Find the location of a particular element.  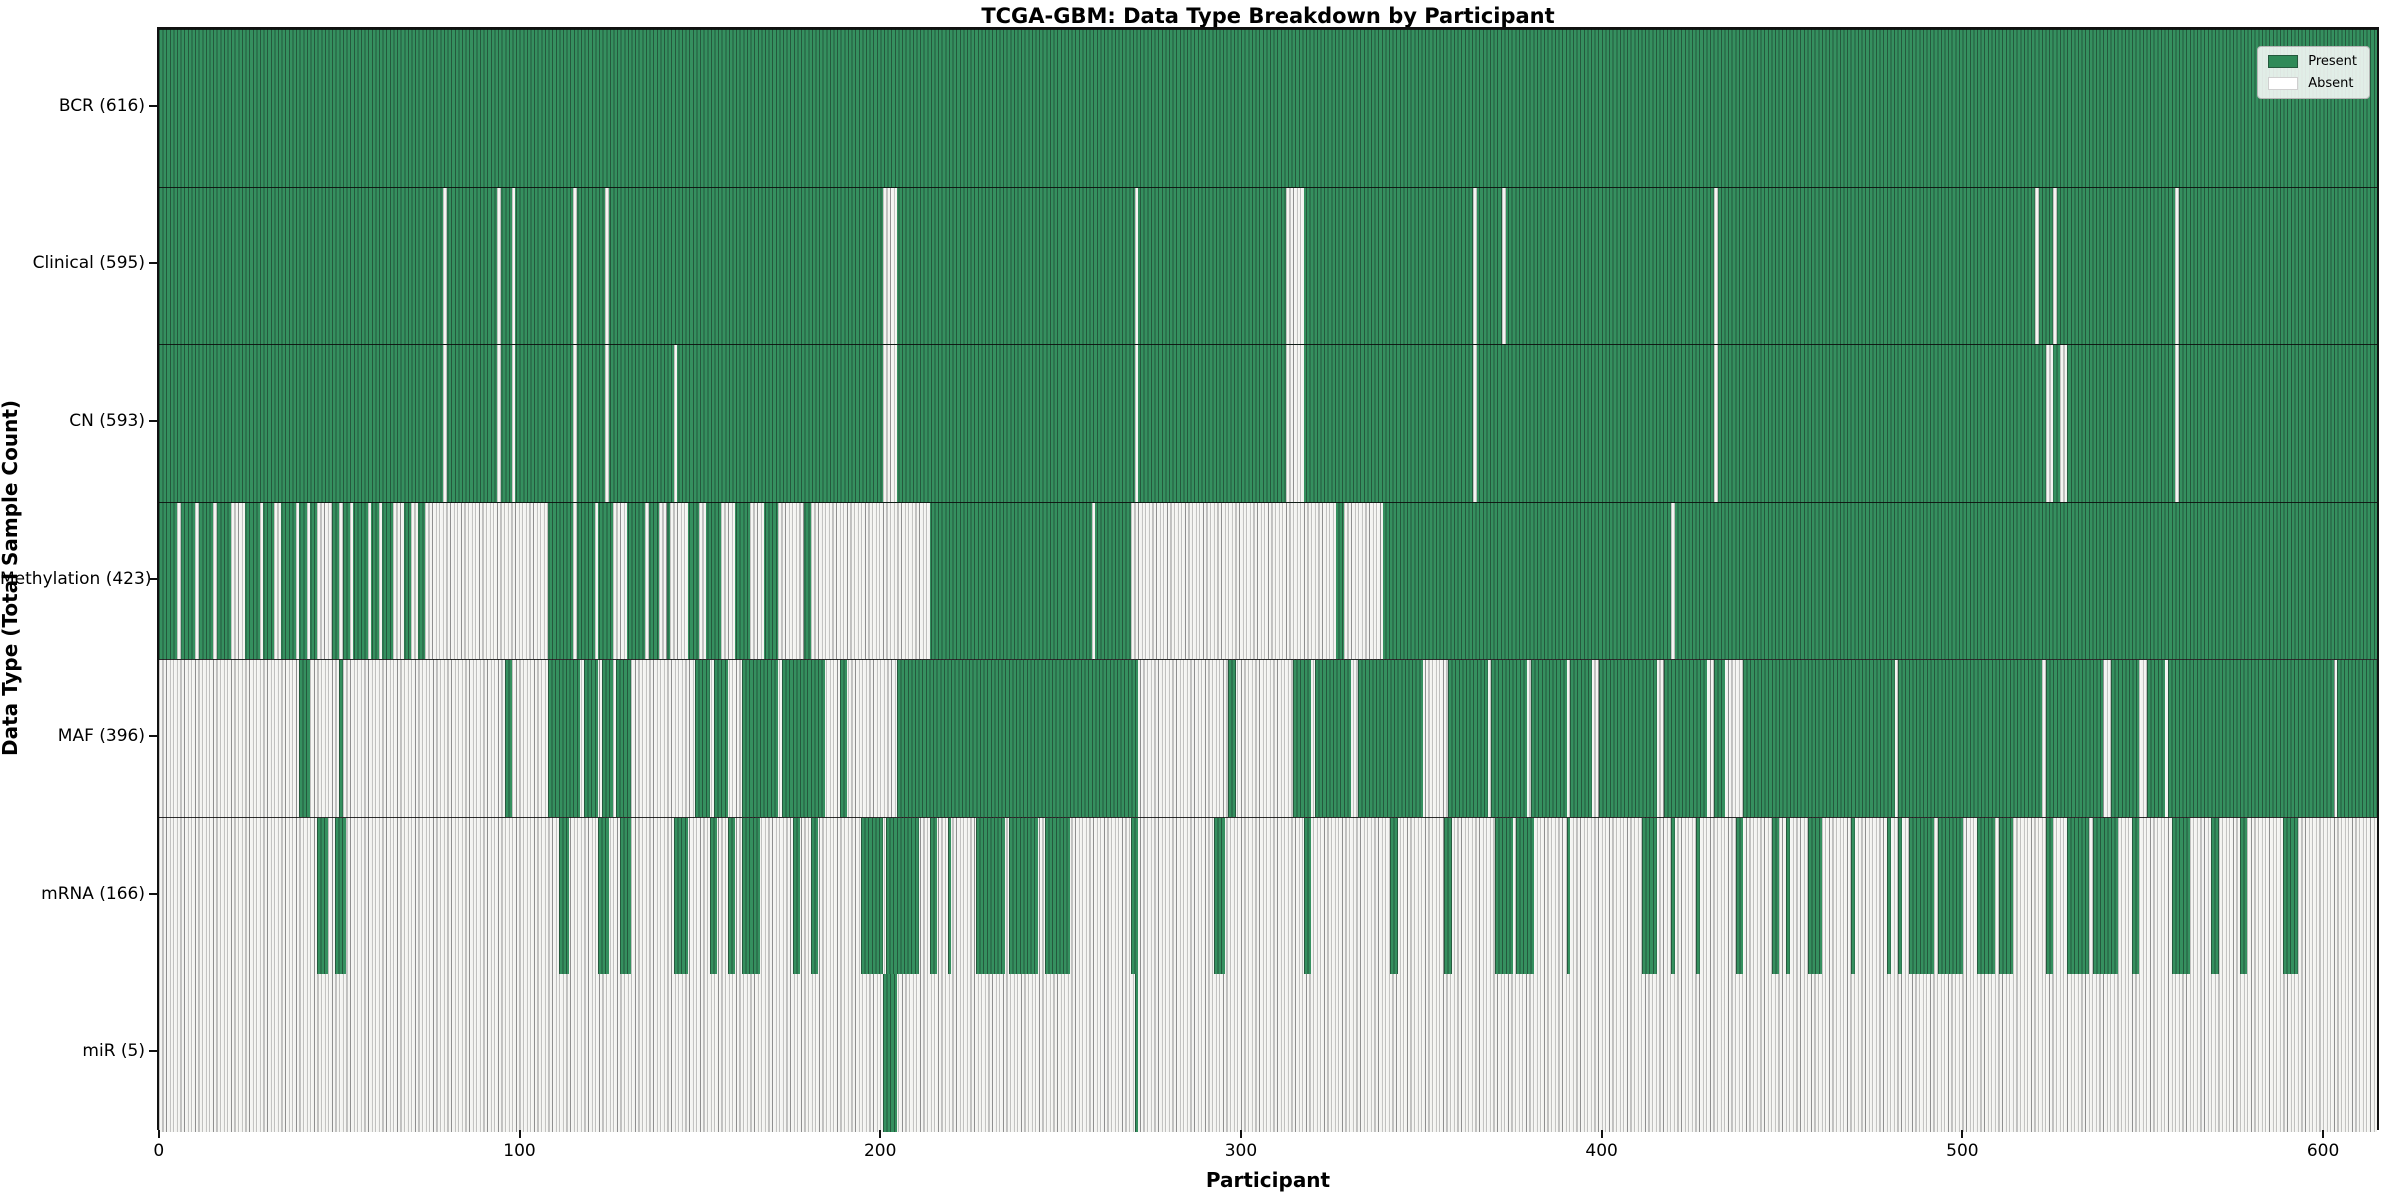

legend-present-label: Present is located at coordinates (2332, 61).